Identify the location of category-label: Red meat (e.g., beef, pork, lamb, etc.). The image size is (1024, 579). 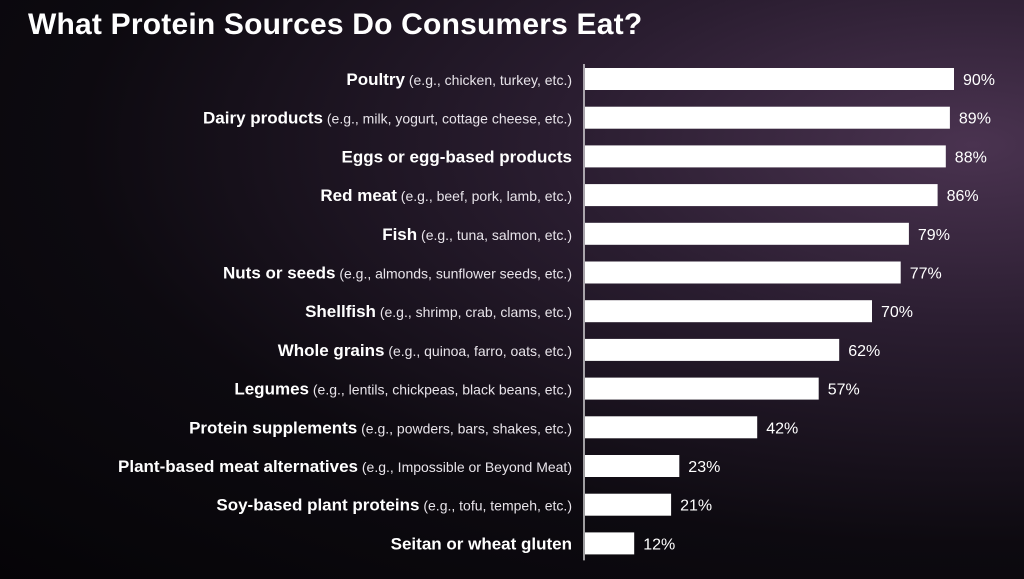
(446, 195).